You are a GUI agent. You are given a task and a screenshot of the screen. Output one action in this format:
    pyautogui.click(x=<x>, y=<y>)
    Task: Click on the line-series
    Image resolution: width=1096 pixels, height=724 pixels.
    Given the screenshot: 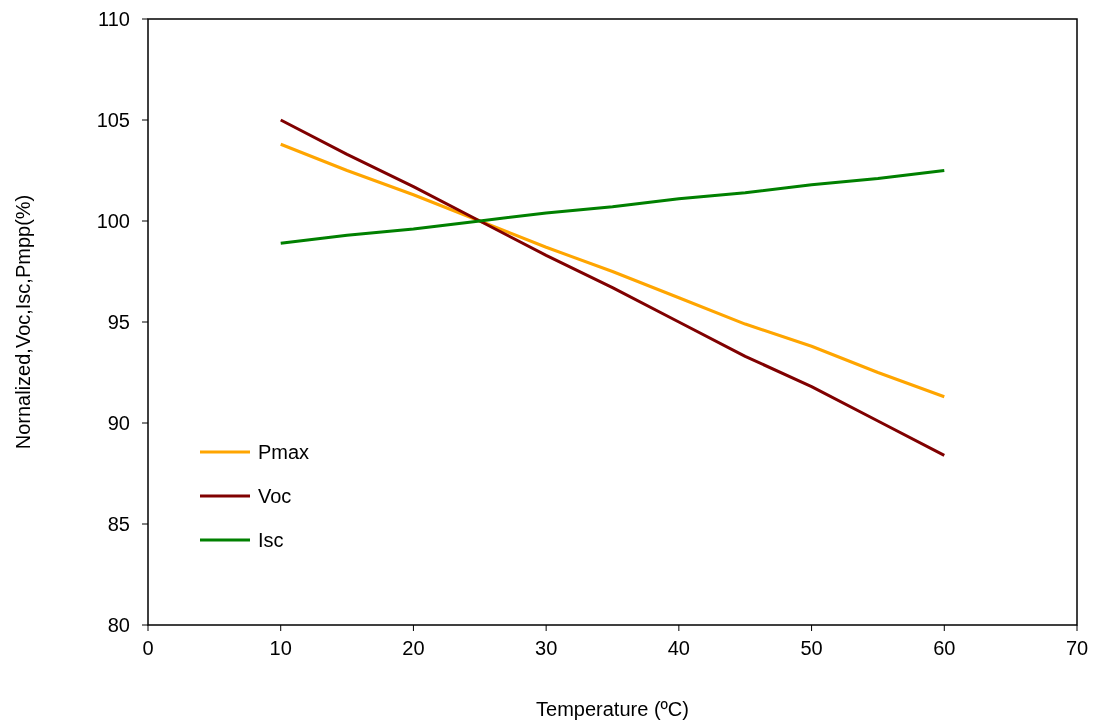 What is the action you would take?
    pyautogui.click(x=612, y=207)
    